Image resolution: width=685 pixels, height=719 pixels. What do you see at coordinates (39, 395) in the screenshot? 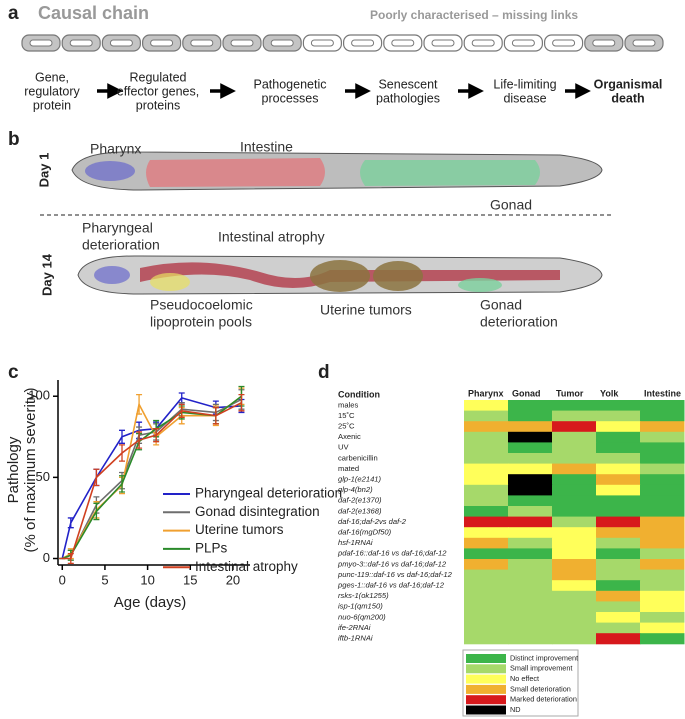
I see `y-tick-label: 100` at bounding box center [39, 395].